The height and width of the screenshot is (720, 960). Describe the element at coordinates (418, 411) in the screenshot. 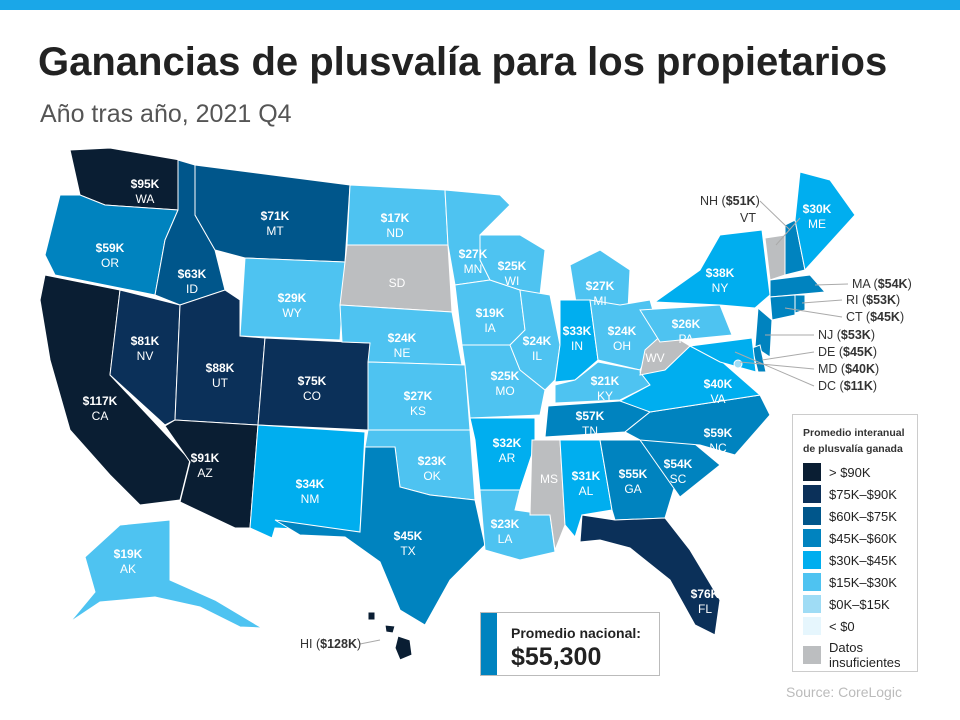

I see `state-abbr-ks: KS` at that location.